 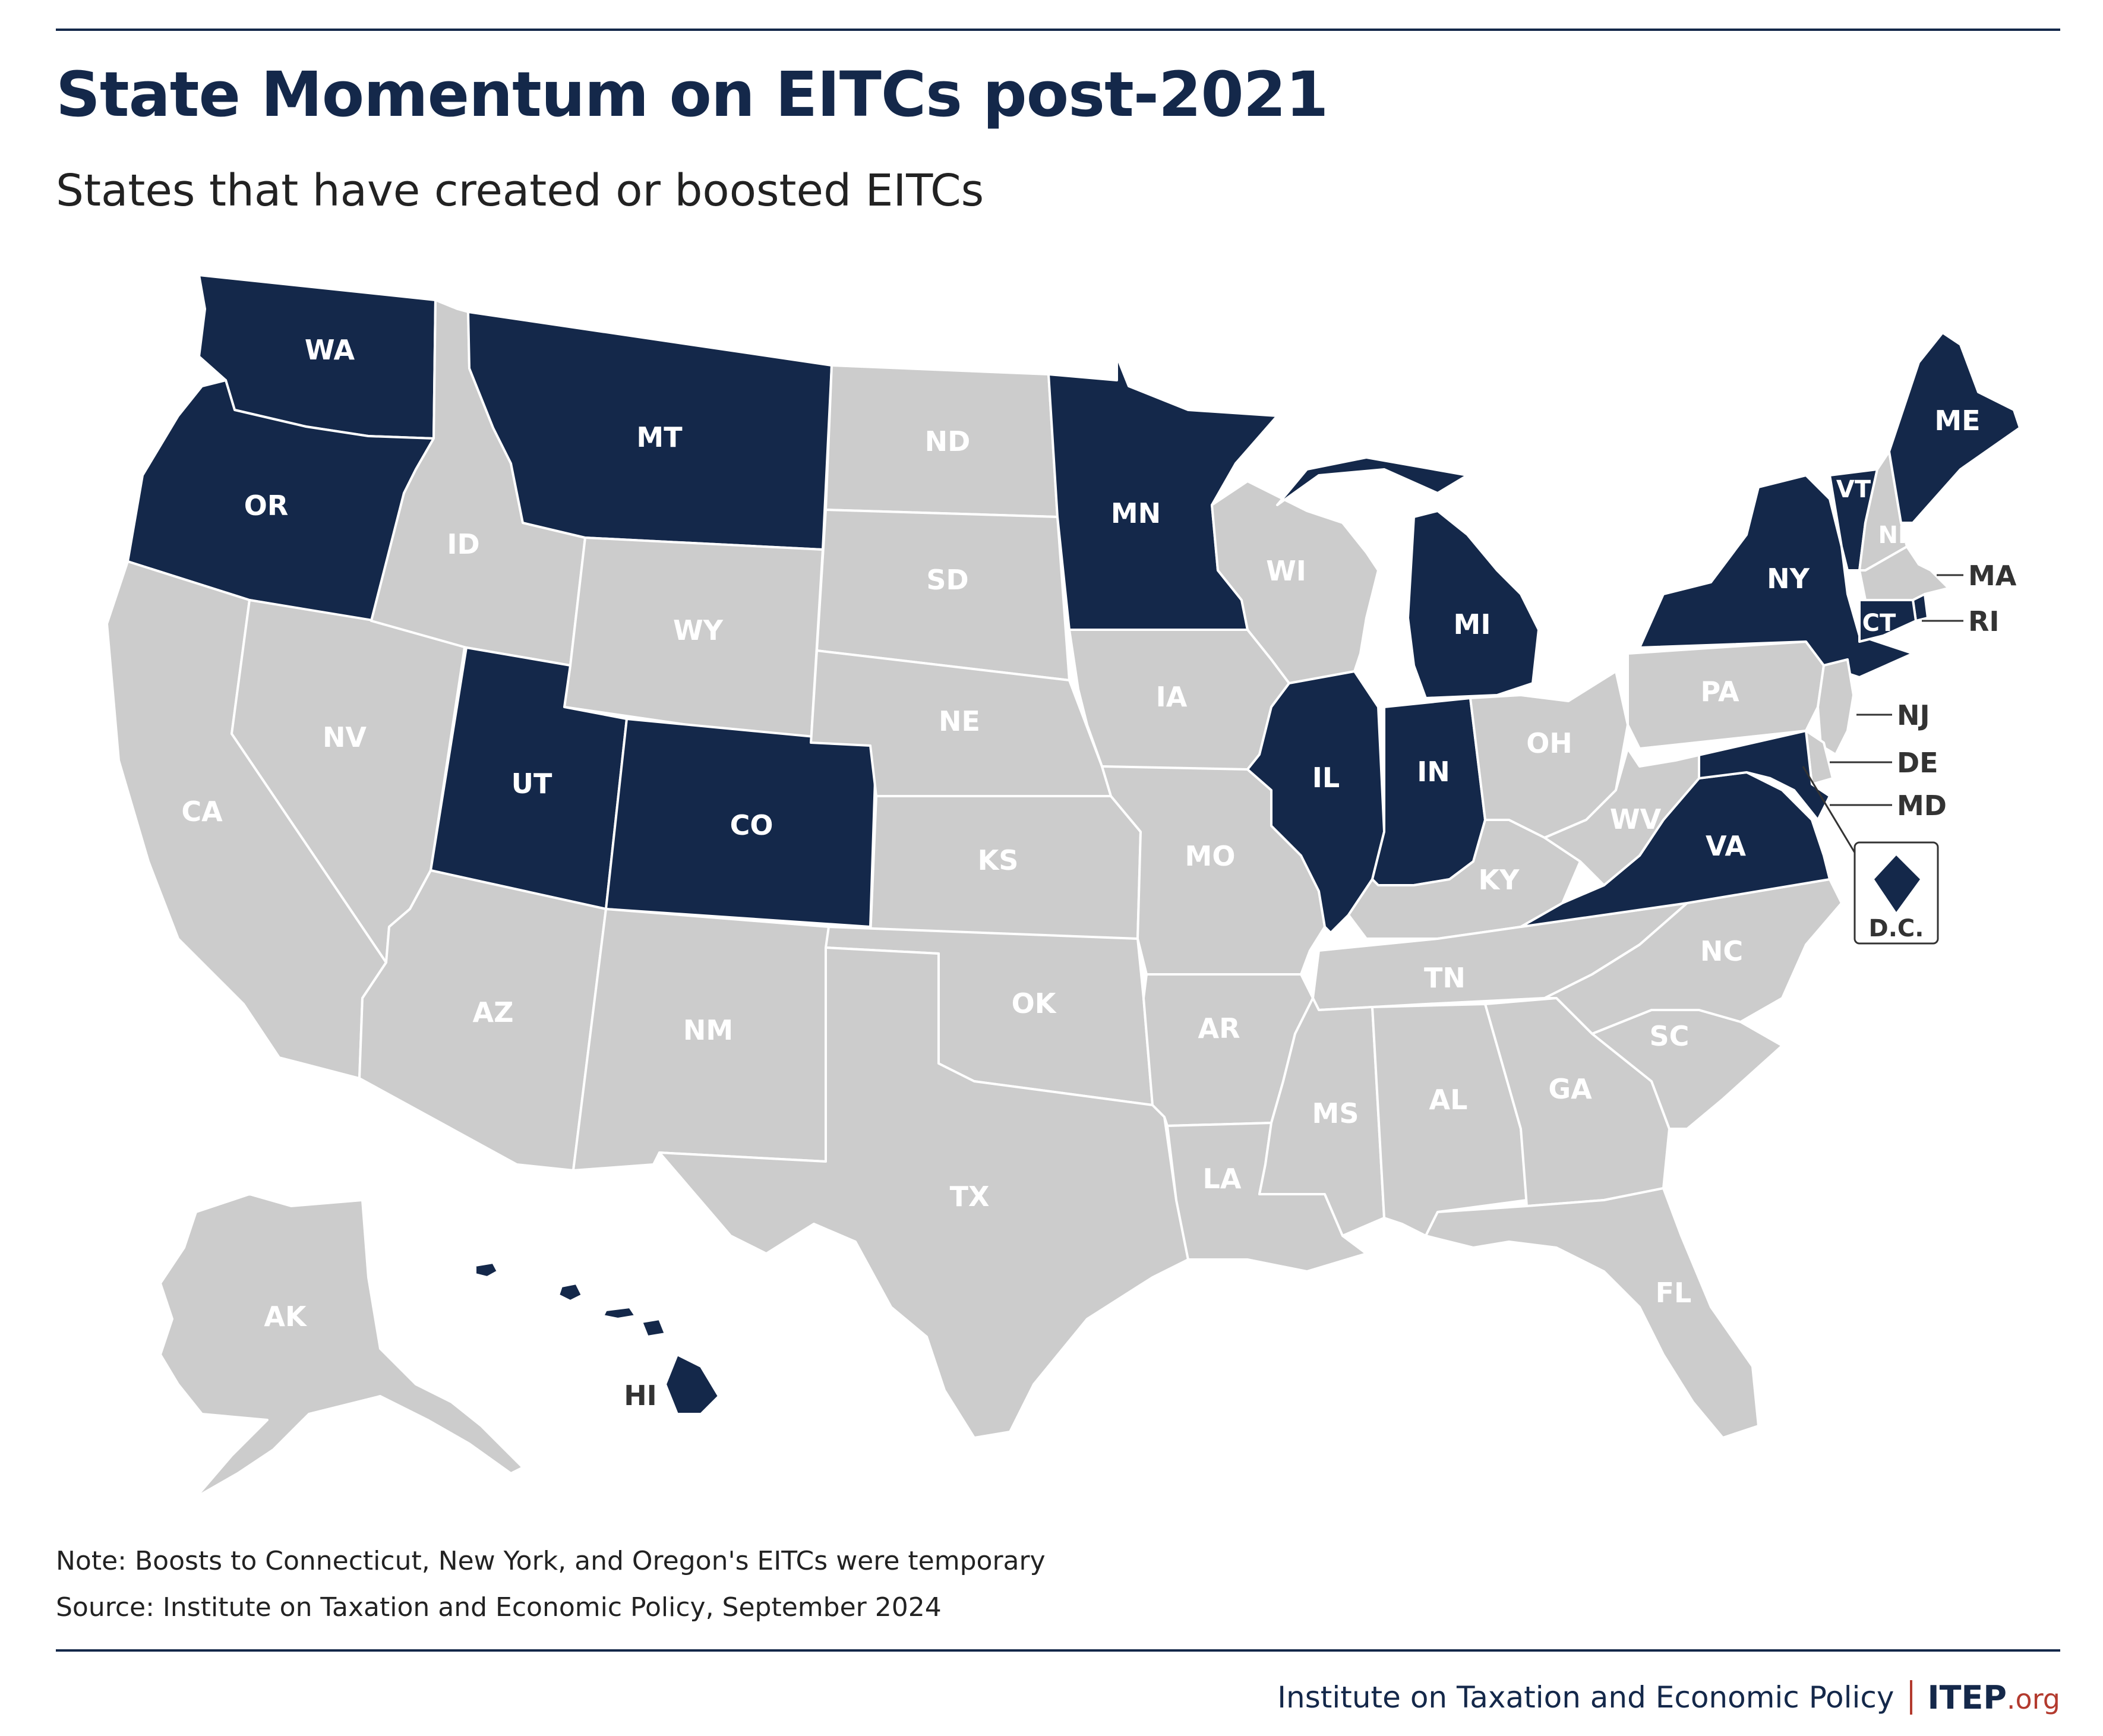 What do you see at coordinates (532, 784) in the screenshot?
I see `state-label-ut: UT` at bounding box center [532, 784].